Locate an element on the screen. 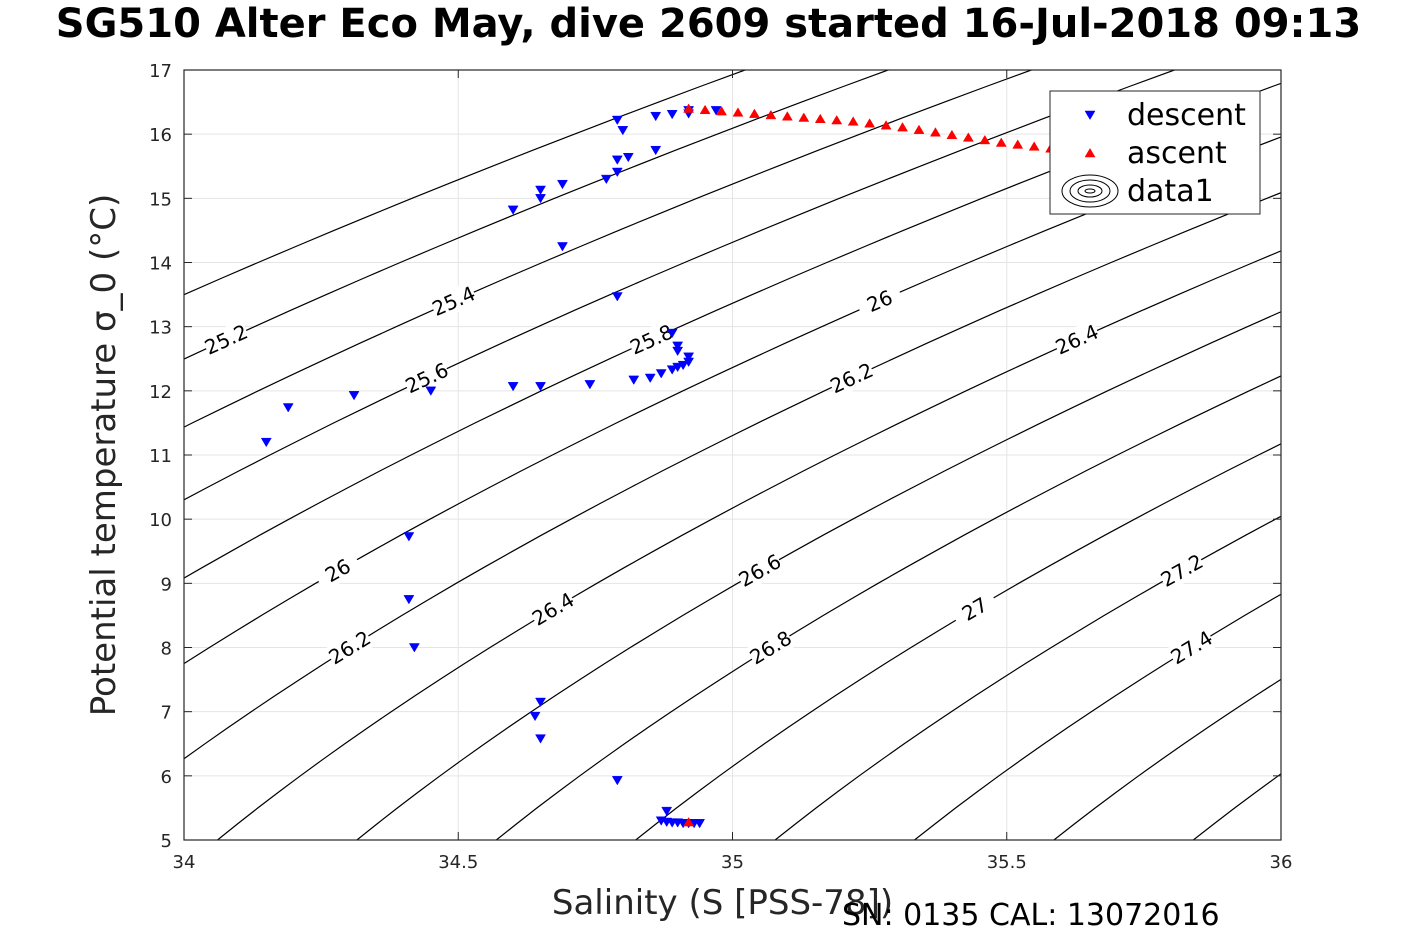 The height and width of the screenshot is (945, 1417). y-tick-label: 16 is located at coordinates (160, 135).